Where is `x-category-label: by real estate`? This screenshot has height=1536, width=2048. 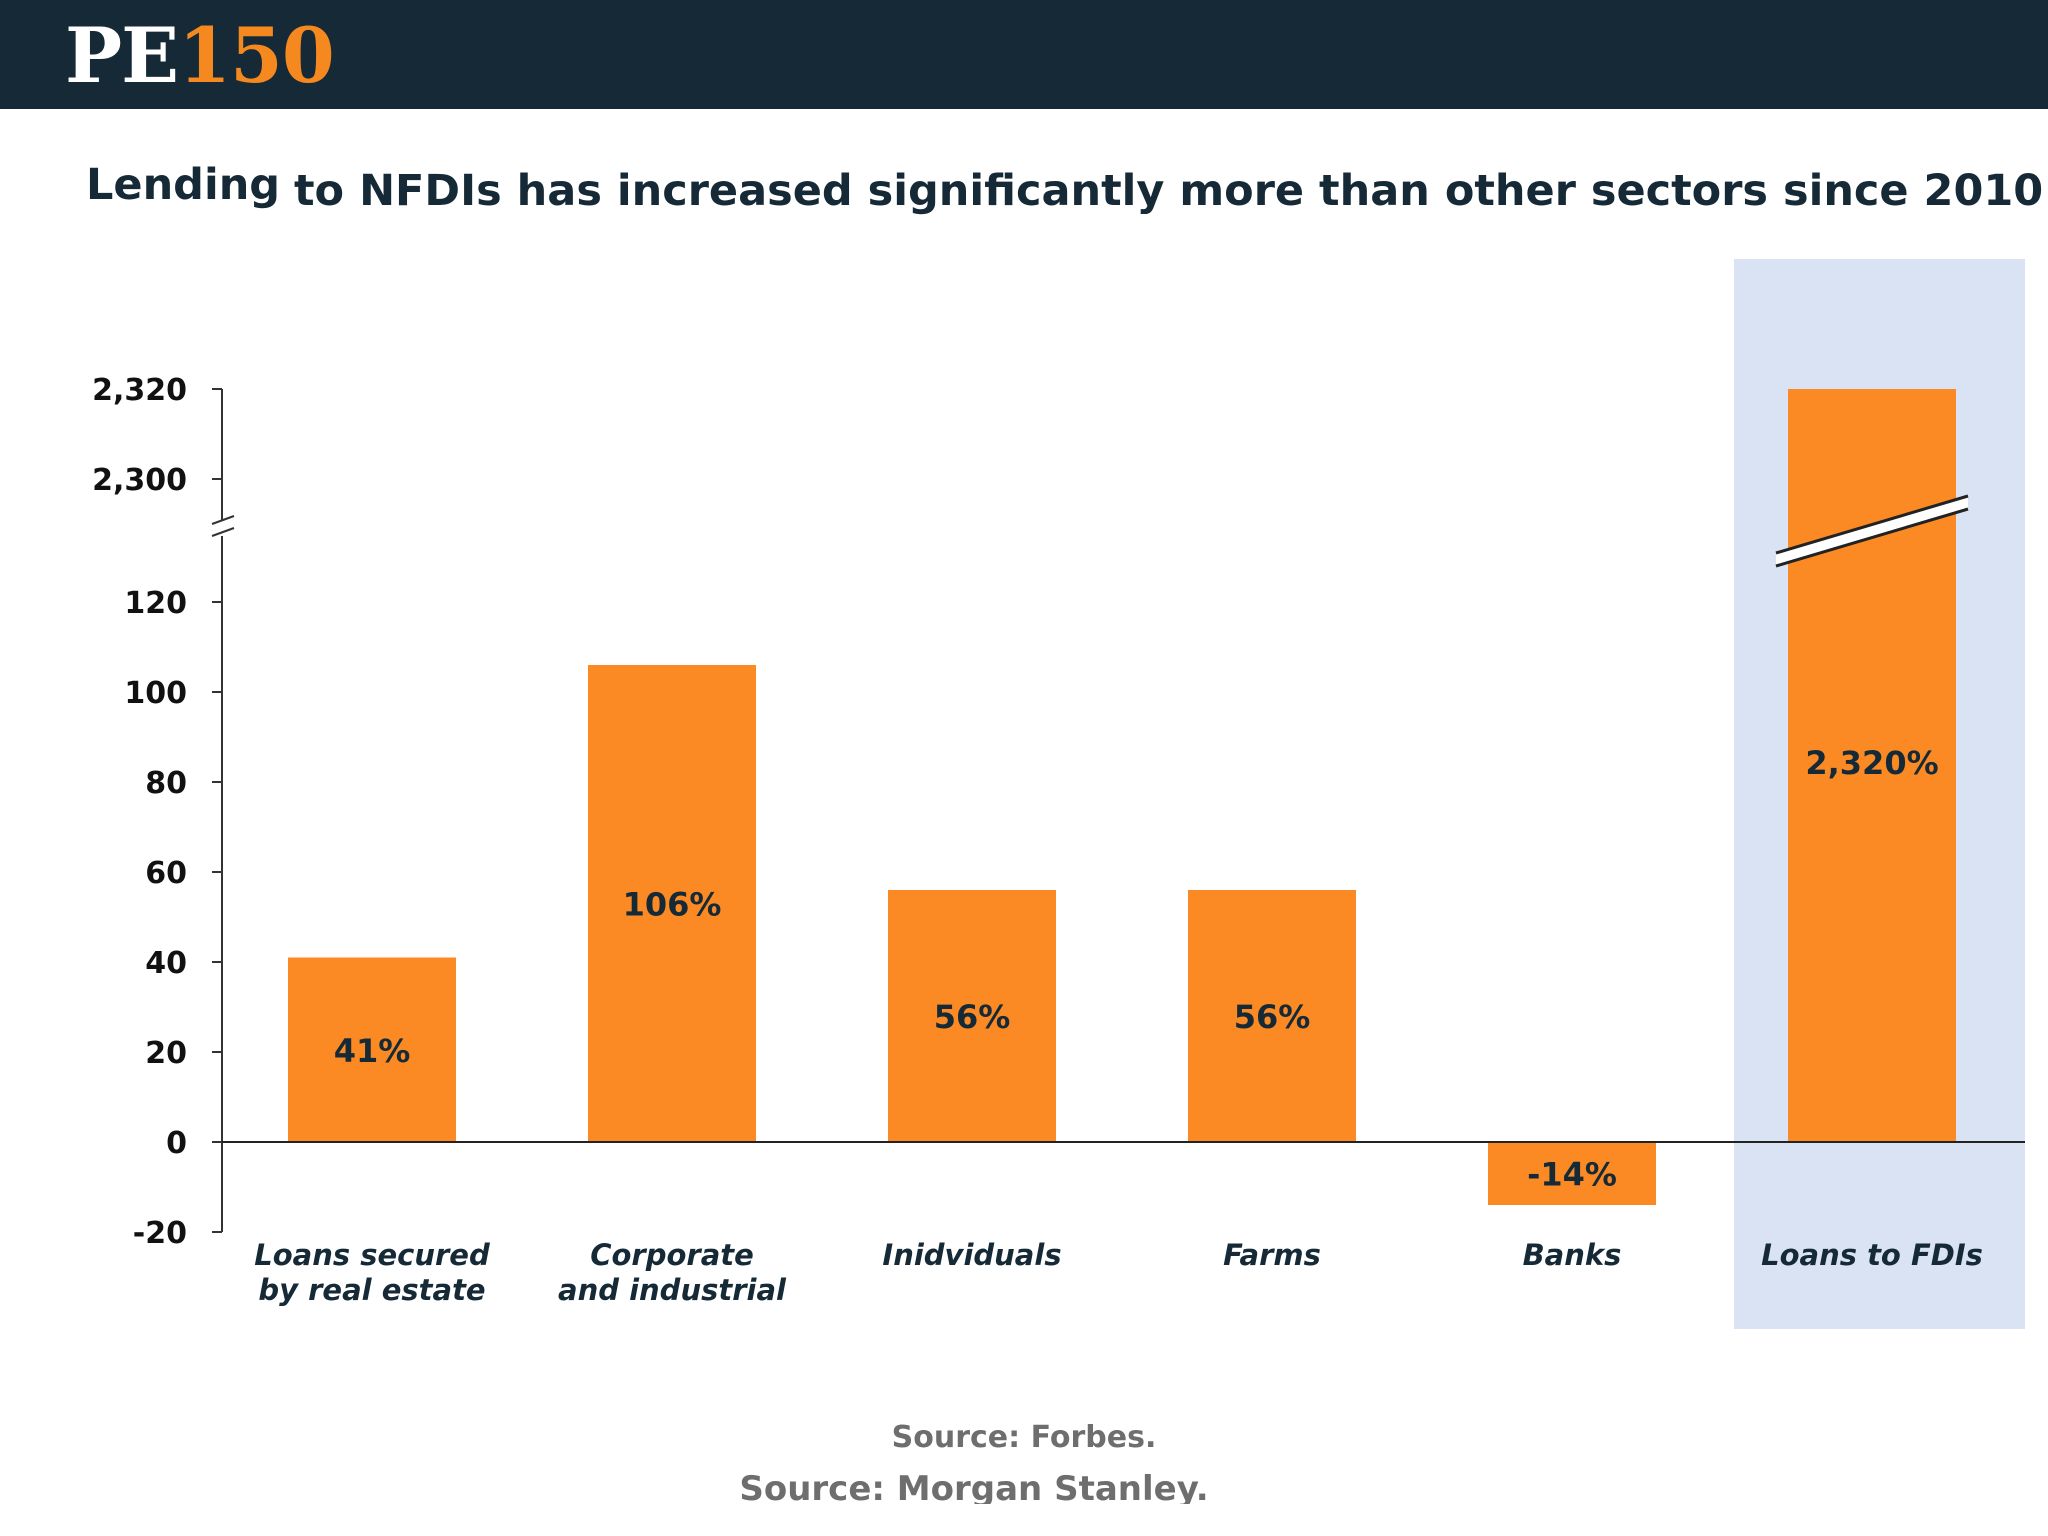 x-category-label: by real estate is located at coordinates (371, 1290).